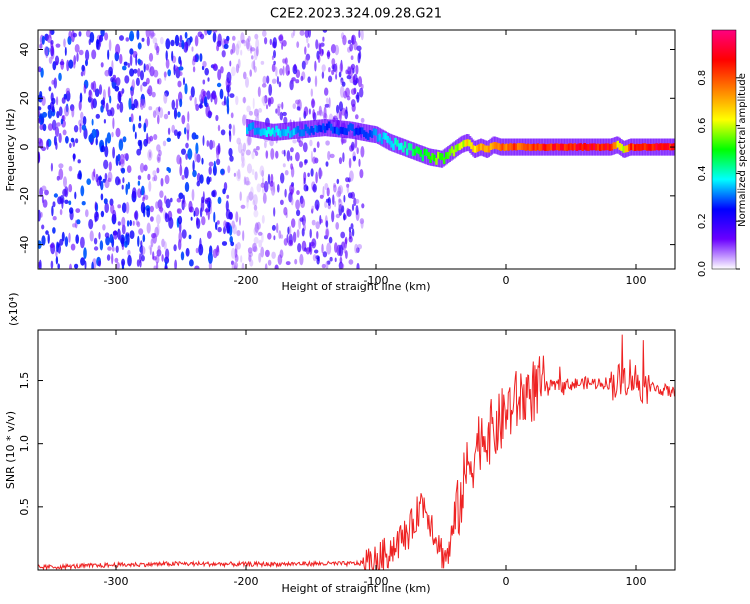  Describe the element at coordinates (636, 581) in the screenshot. I see `snr-x-tick-label: 100` at that location.